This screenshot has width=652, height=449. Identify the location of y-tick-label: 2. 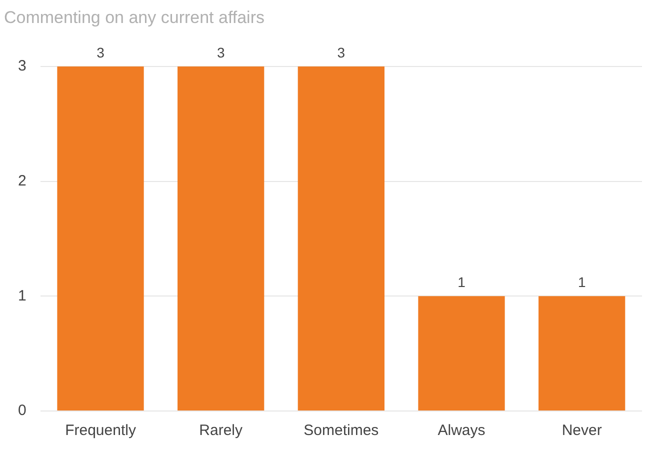
(22, 181).